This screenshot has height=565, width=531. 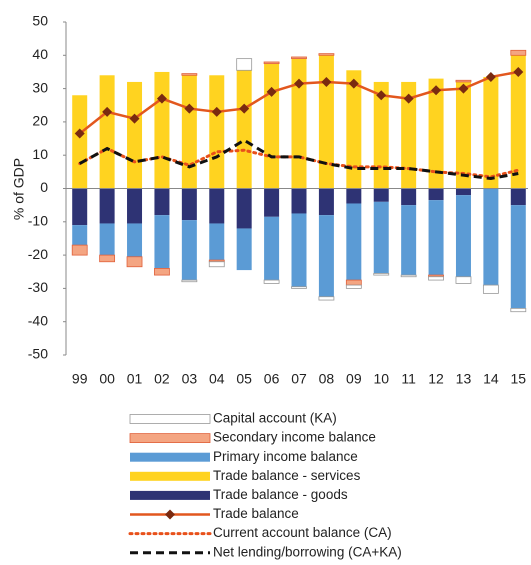 What do you see at coordinates (285, 456) in the screenshot?
I see `legend-label: Primary income balance` at bounding box center [285, 456].